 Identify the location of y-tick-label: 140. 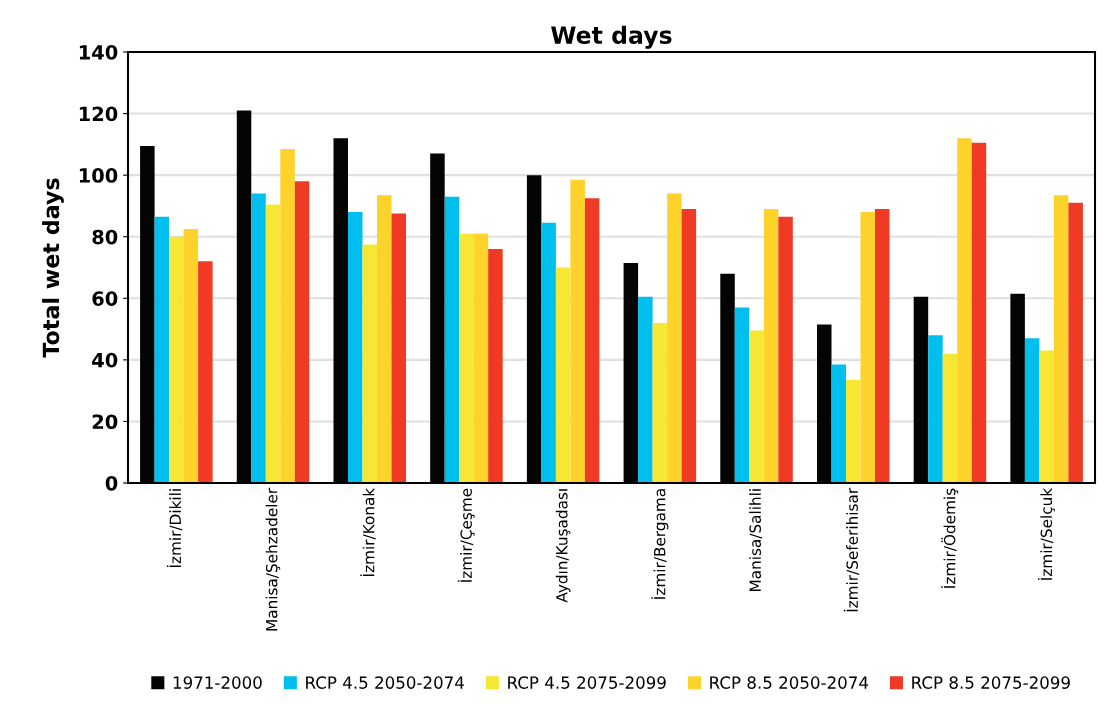
(98, 52).